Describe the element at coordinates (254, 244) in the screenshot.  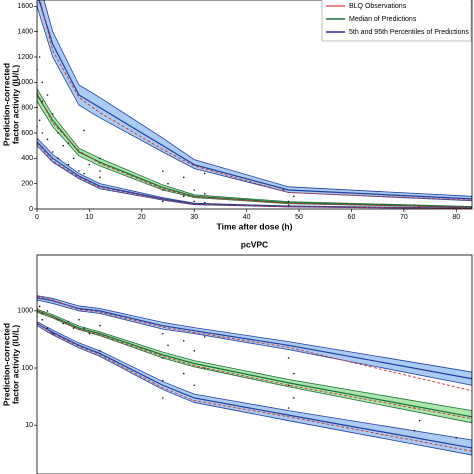
I see `chart-title: pcVPC` at that location.